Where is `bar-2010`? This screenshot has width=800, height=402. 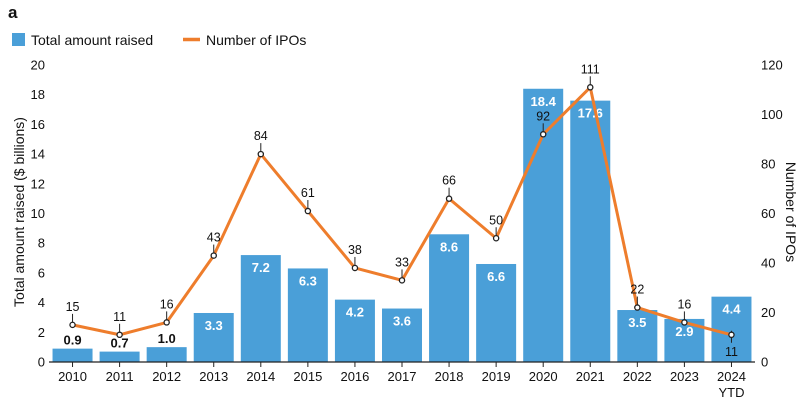 bar-2010 is located at coordinates (72, 355).